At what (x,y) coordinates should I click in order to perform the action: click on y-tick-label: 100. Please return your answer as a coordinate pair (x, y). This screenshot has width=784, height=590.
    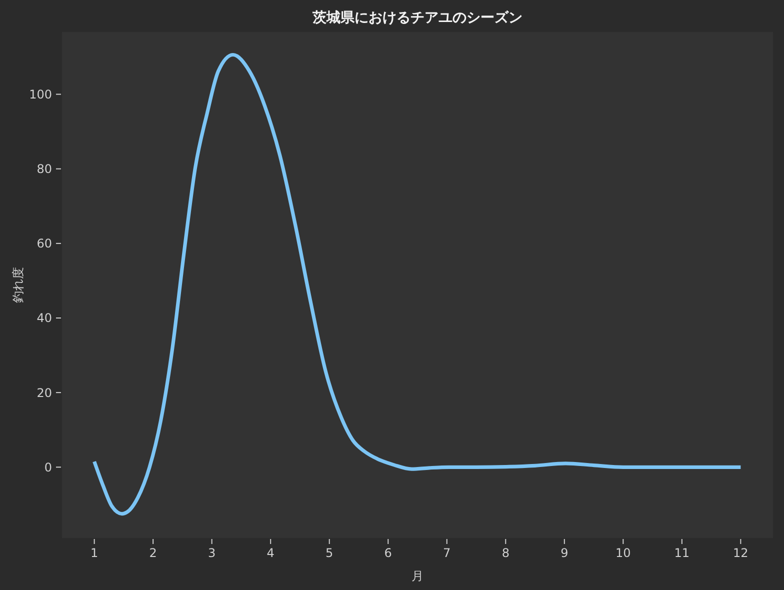
    Looking at the image, I should click on (40, 94).